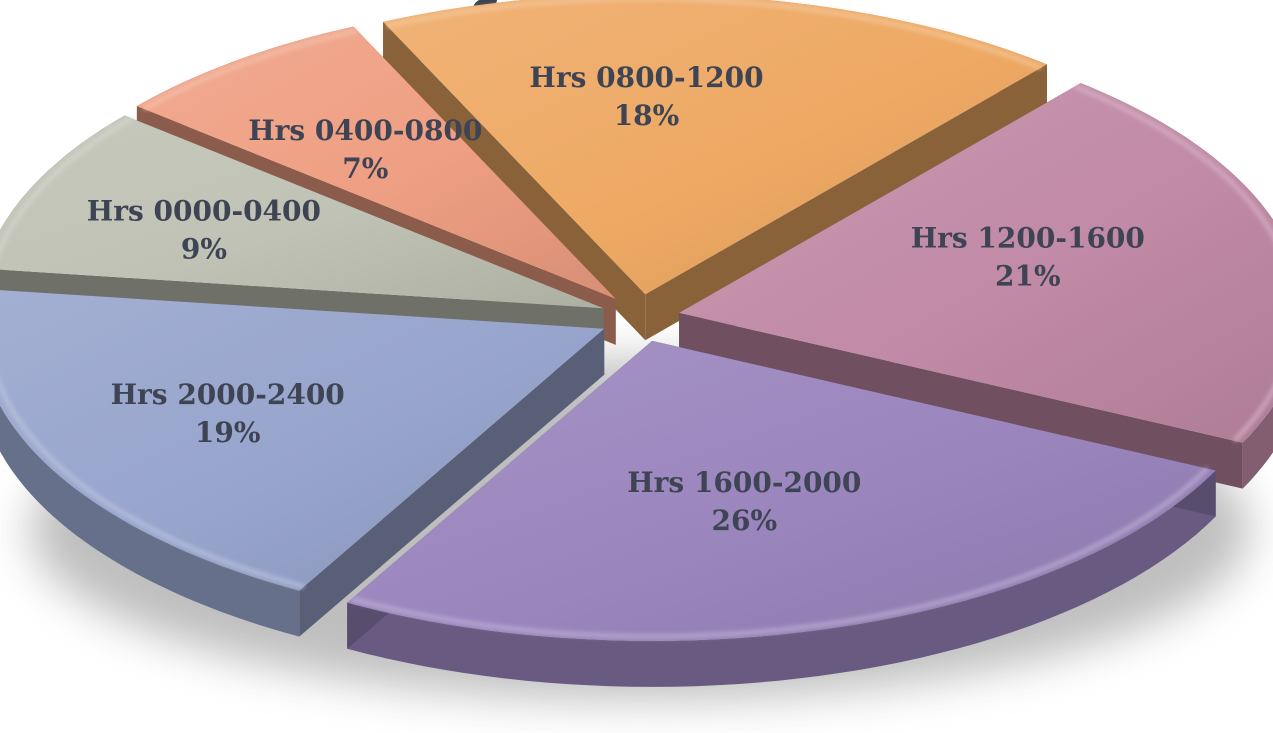 The height and width of the screenshot is (733, 1273). I want to click on slice-value-0000-0400: 9%, so click(204, 248).